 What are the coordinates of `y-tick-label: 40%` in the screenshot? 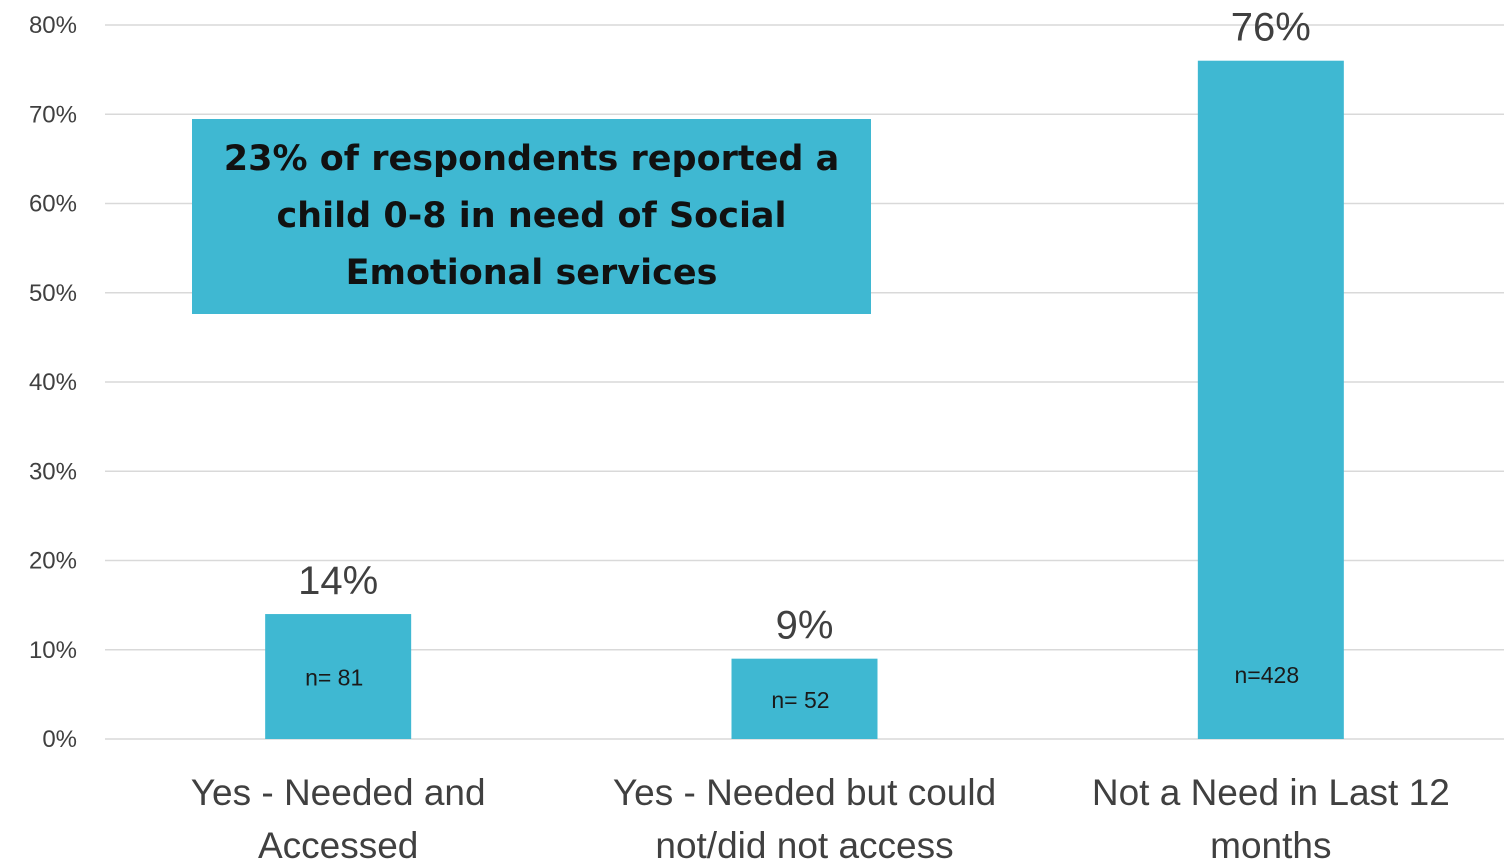 It's located at (53, 382).